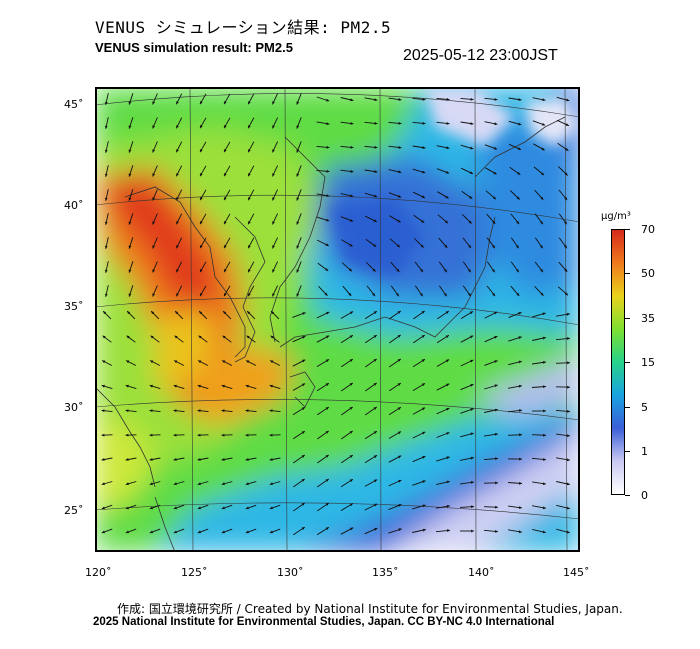  What do you see at coordinates (648, 362) in the screenshot?
I see `colorbar-label-15: 15` at bounding box center [648, 362].